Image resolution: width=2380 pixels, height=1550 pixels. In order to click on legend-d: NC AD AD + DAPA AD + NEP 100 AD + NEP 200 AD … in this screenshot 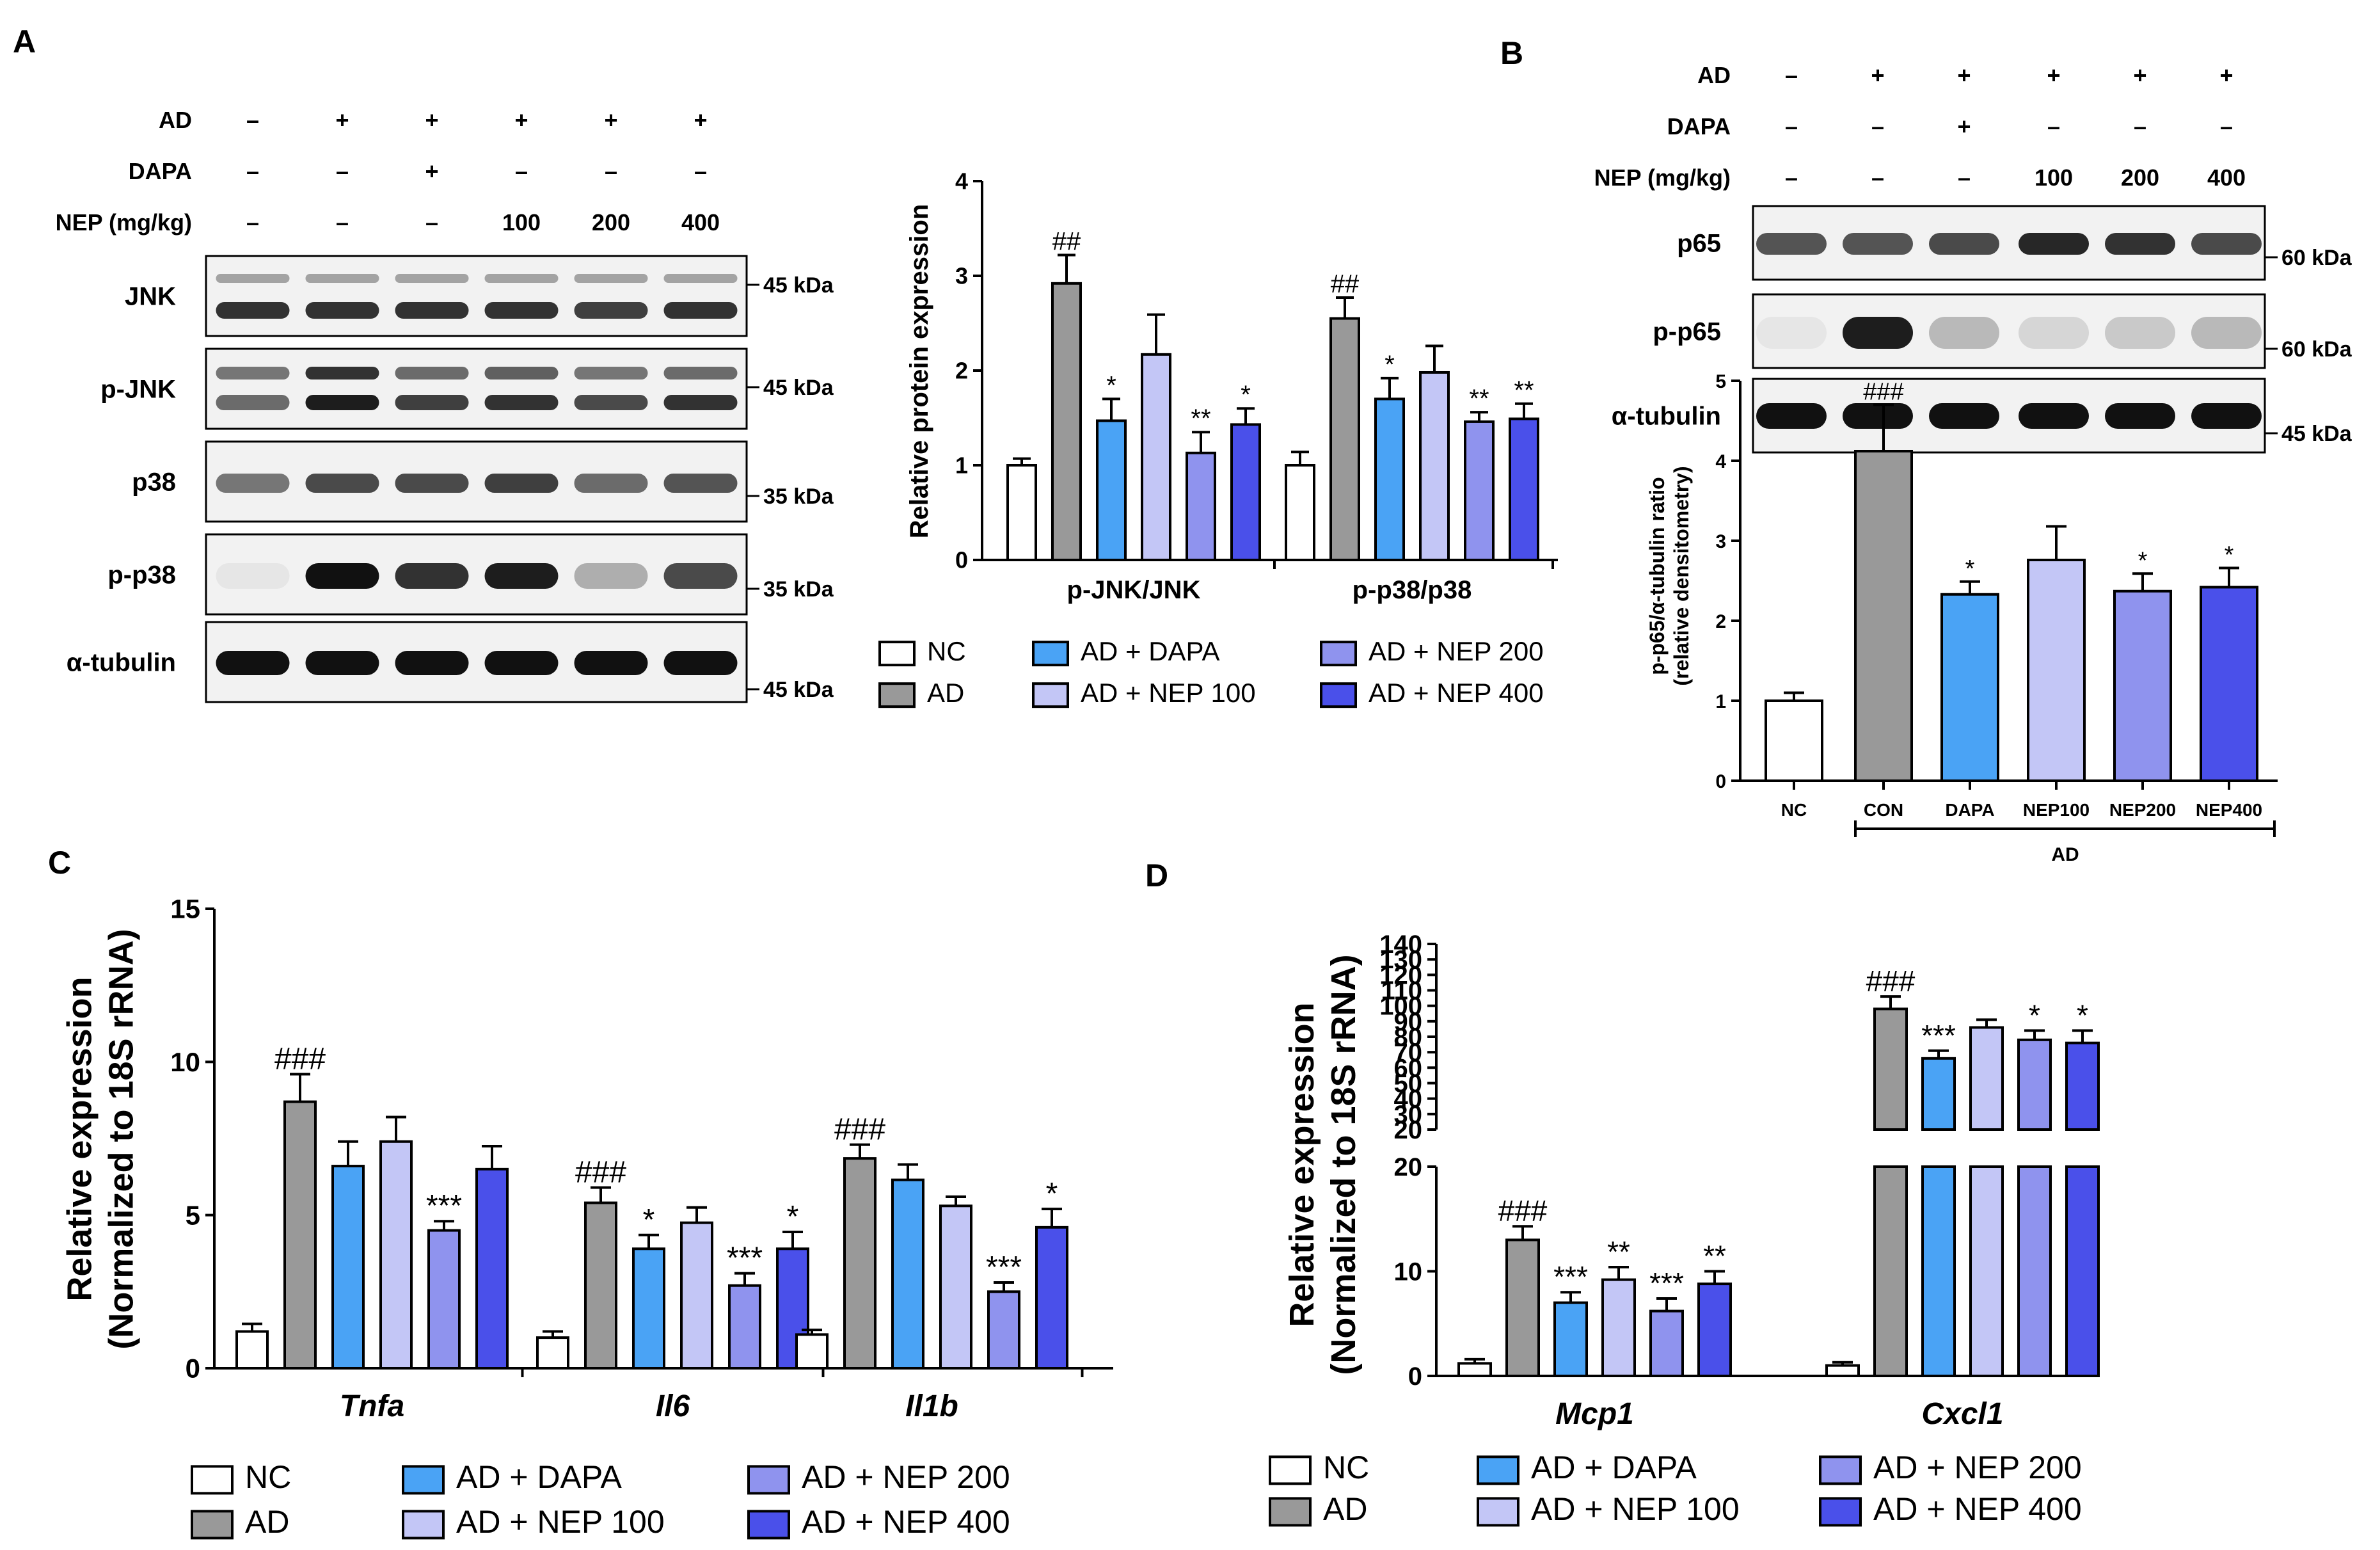, I will do `click(1675, 1488)`.